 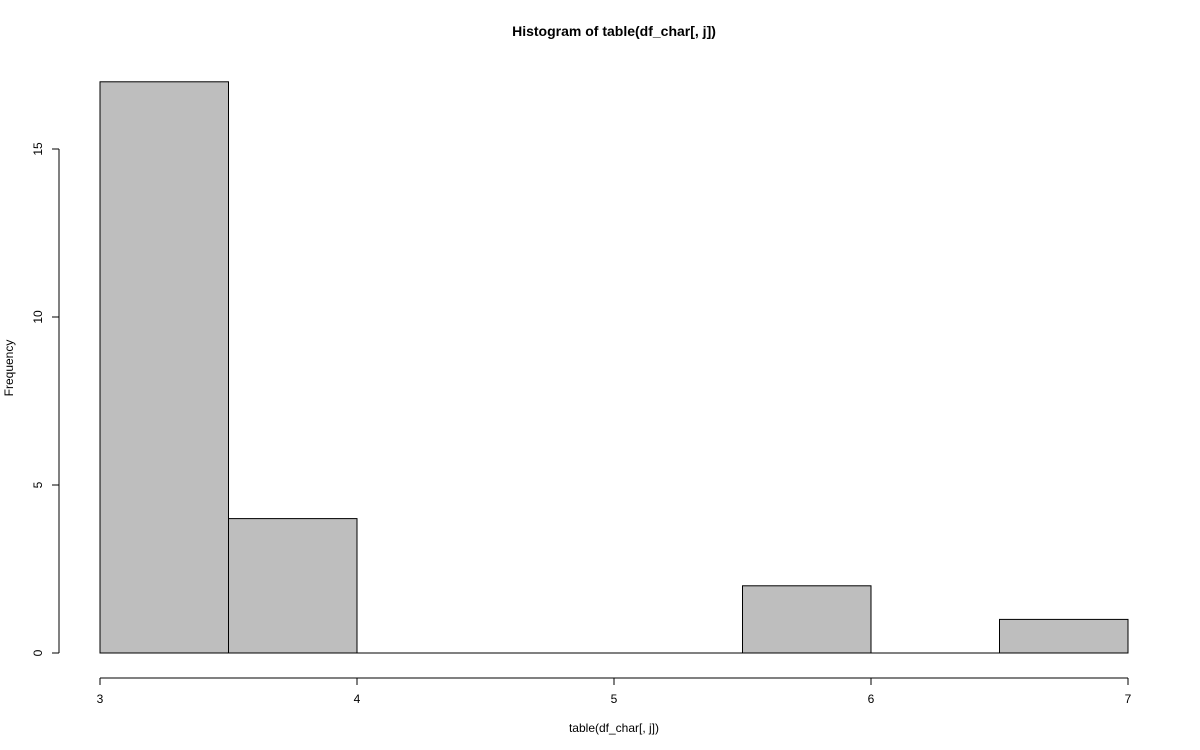 What do you see at coordinates (38, 149) in the screenshot?
I see `y-tick-label: 15` at bounding box center [38, 149].